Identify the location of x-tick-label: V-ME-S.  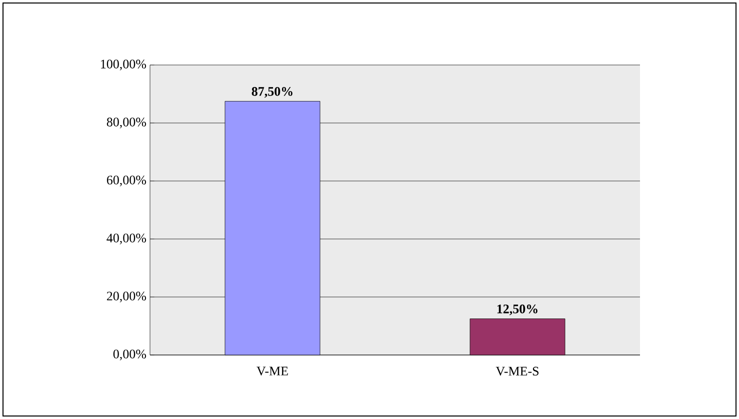
(517, 371).